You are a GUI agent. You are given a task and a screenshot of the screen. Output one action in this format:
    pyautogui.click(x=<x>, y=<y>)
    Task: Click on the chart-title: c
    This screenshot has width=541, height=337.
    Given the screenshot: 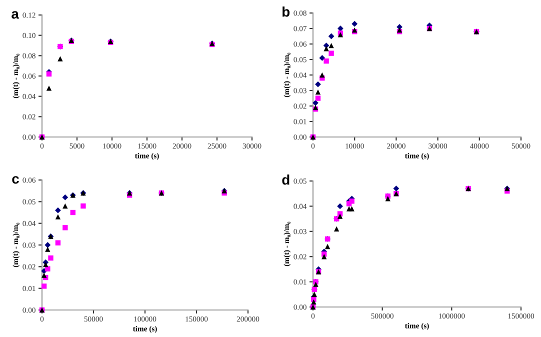 What is the action you would take?
    pyautogui.click(x=15, y=180)
    